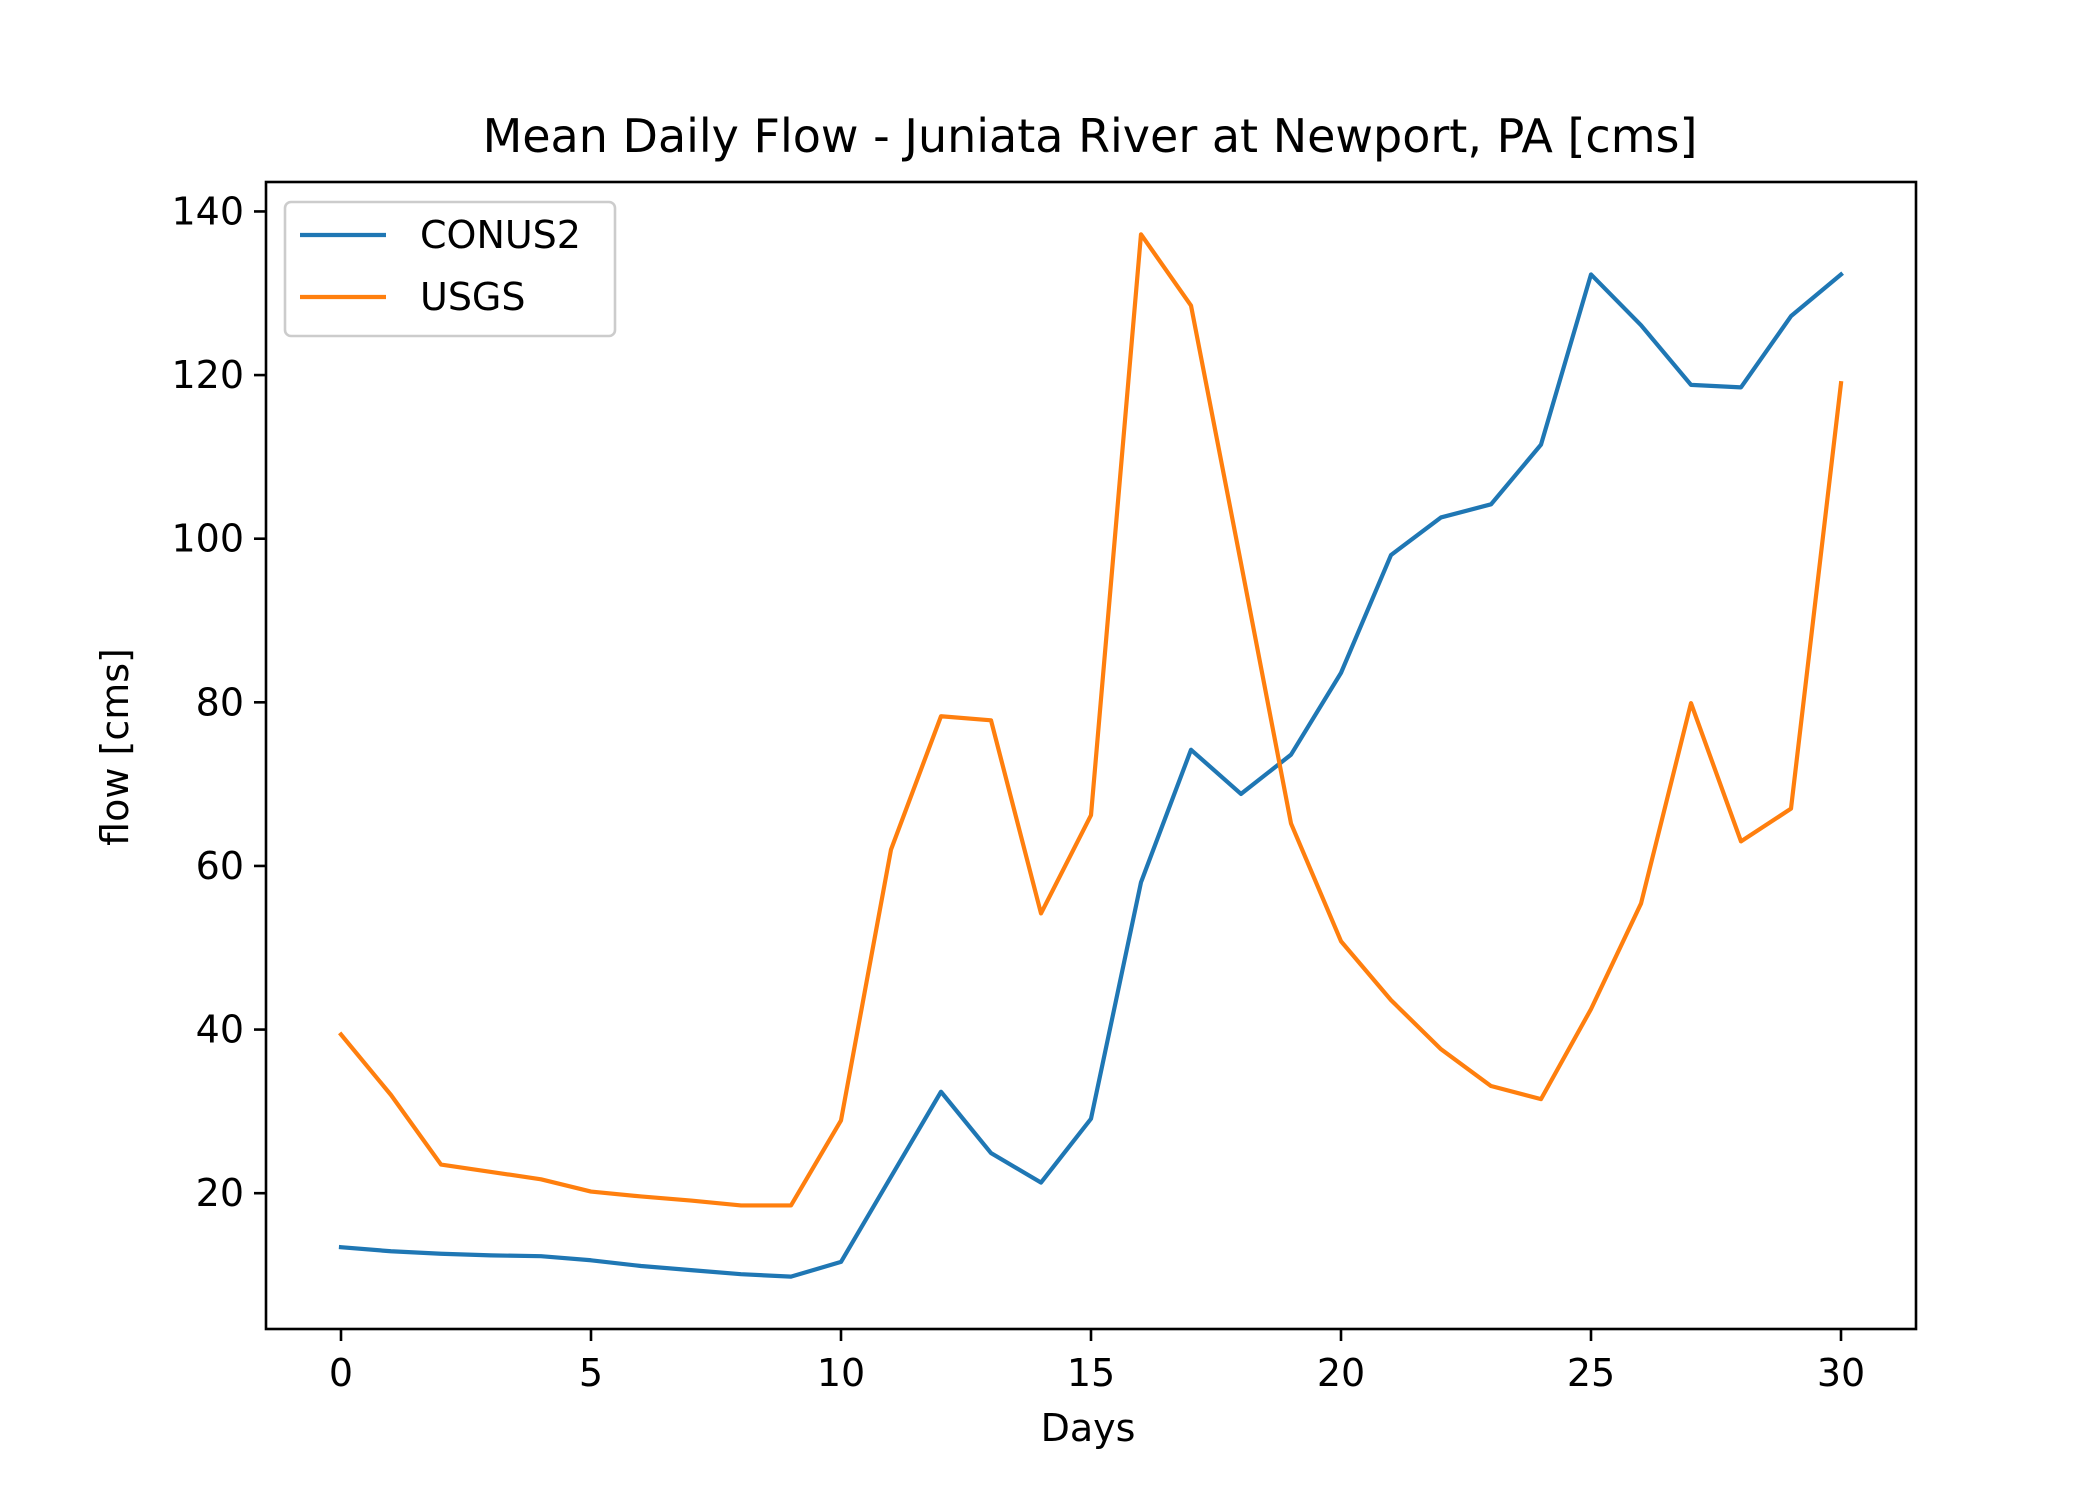 The height and width of the screenshot is (1500, 2100). Describe the element at coordinates (1591, 1373) in the screenshot. I see `x-tick-label: 25` at that location.